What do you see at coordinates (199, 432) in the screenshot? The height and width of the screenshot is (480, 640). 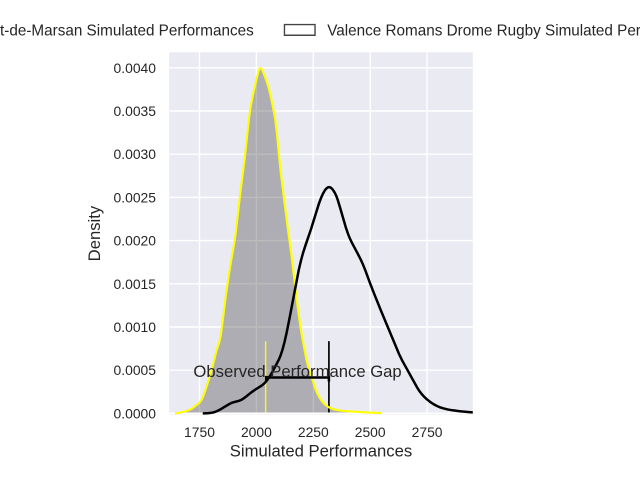 I see `svg-text: 1750` at bounding box center [199, 432].